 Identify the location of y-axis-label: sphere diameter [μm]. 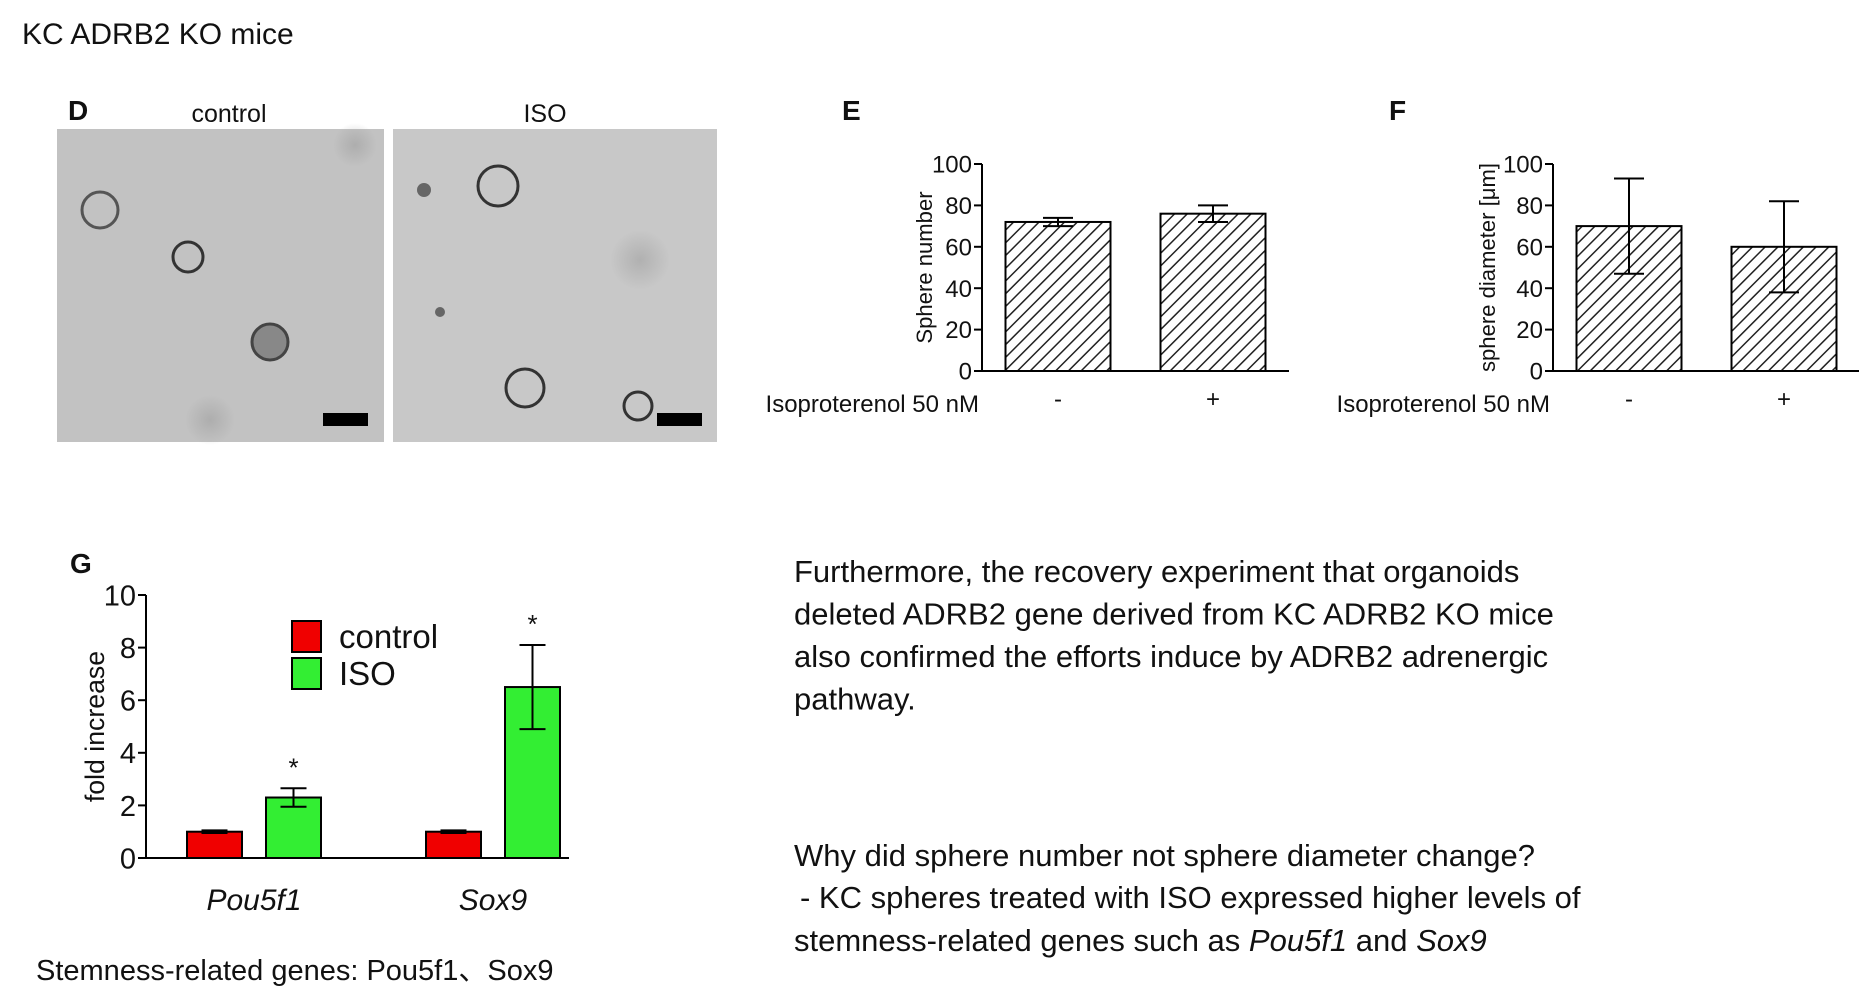
(1487, 267).